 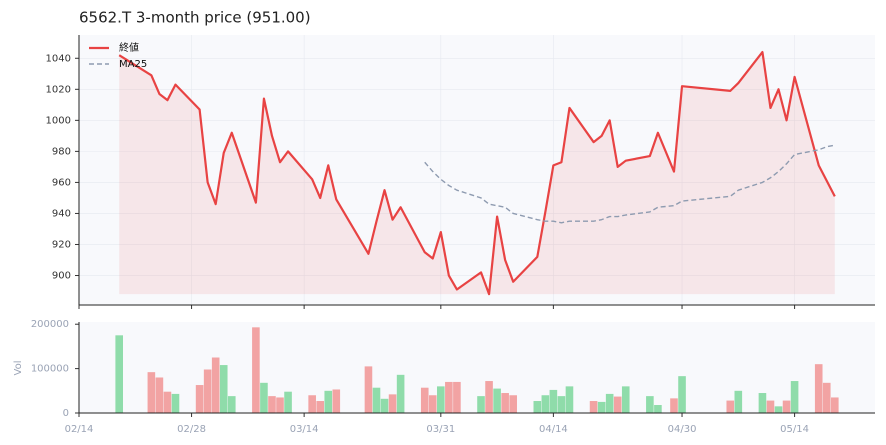 I want to click on volume-y-tick-label: 0, so click(x=66, y=413).